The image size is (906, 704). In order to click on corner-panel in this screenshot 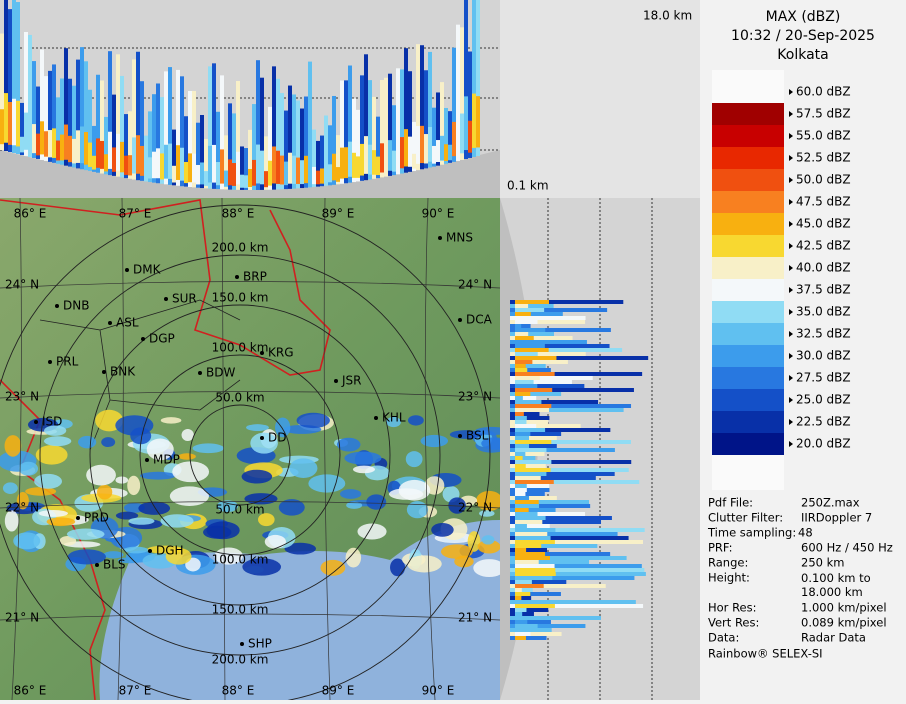, I will do `click(600, 99)`.